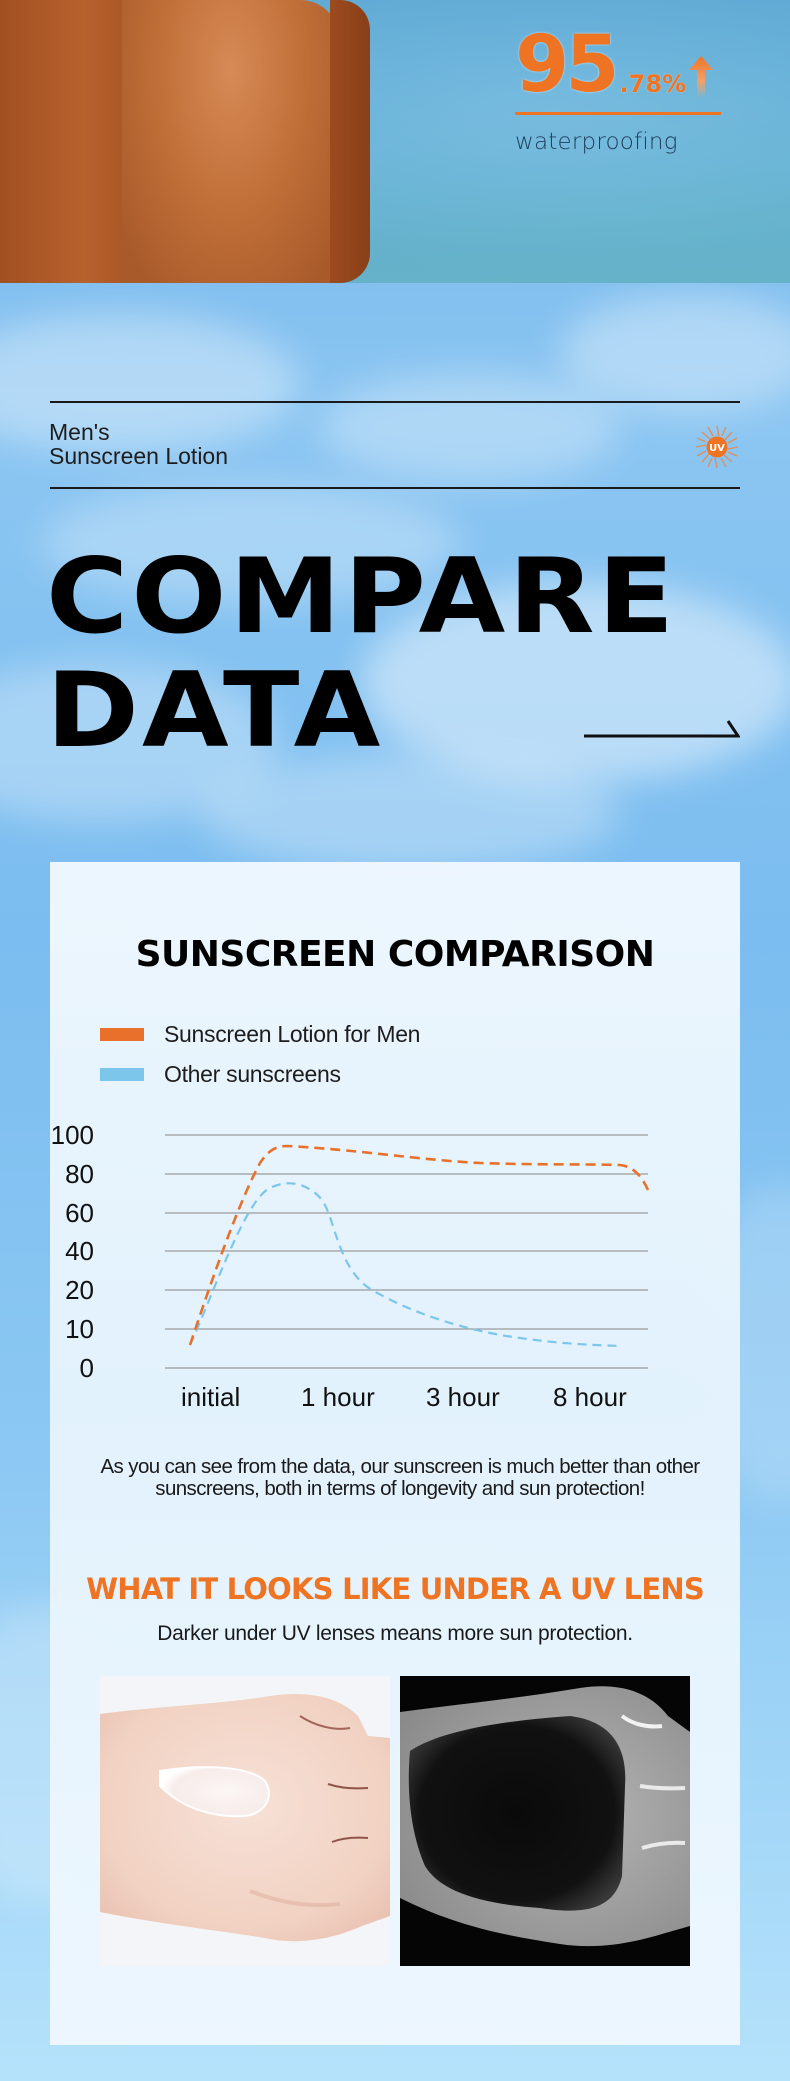  What do you see at coordinates (122, 1034) in the screenshot?
I see `legend-swatch-orange` at bounding box center [122, 1034].